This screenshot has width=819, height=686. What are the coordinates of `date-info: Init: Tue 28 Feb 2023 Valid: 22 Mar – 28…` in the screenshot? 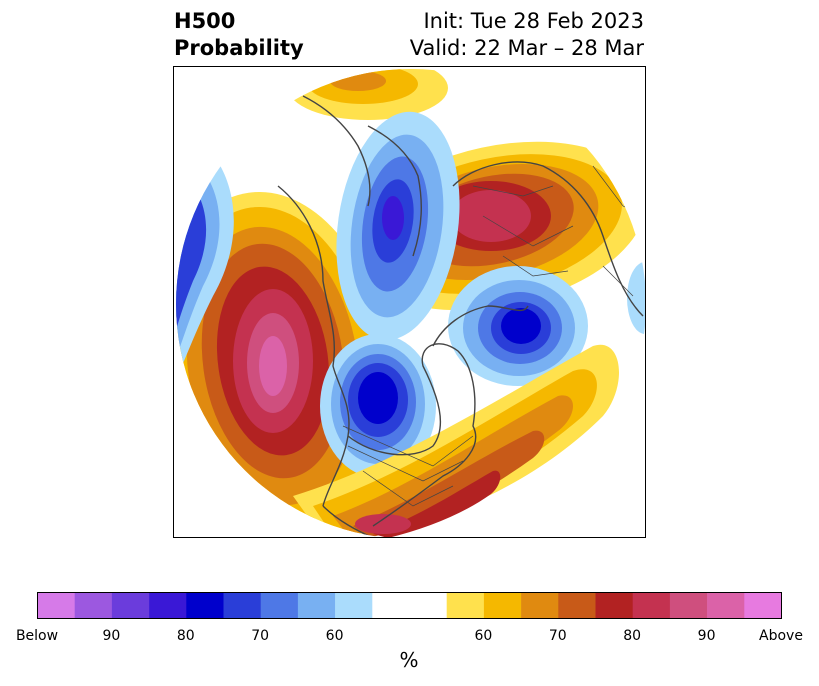 It's located at (527, 35).